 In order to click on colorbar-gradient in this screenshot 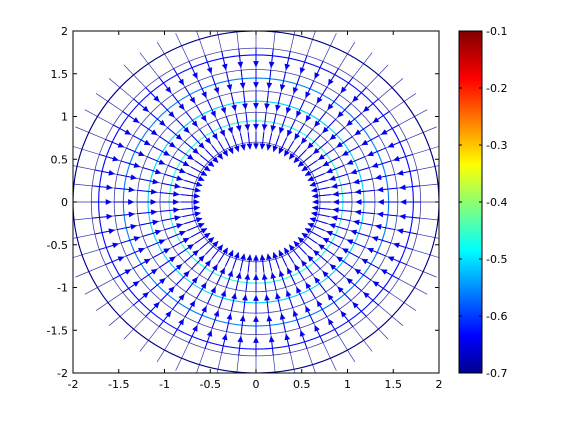, I will do `click(470, 202)`.